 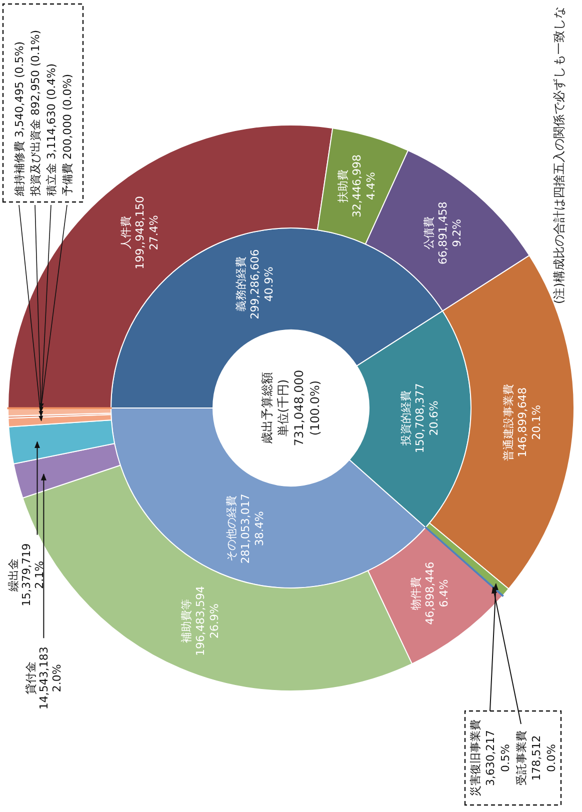 I want to click on note: (注)構成比の合計は四捨五入の関係で必ずしも一致しな, so click(x=559, y=155).